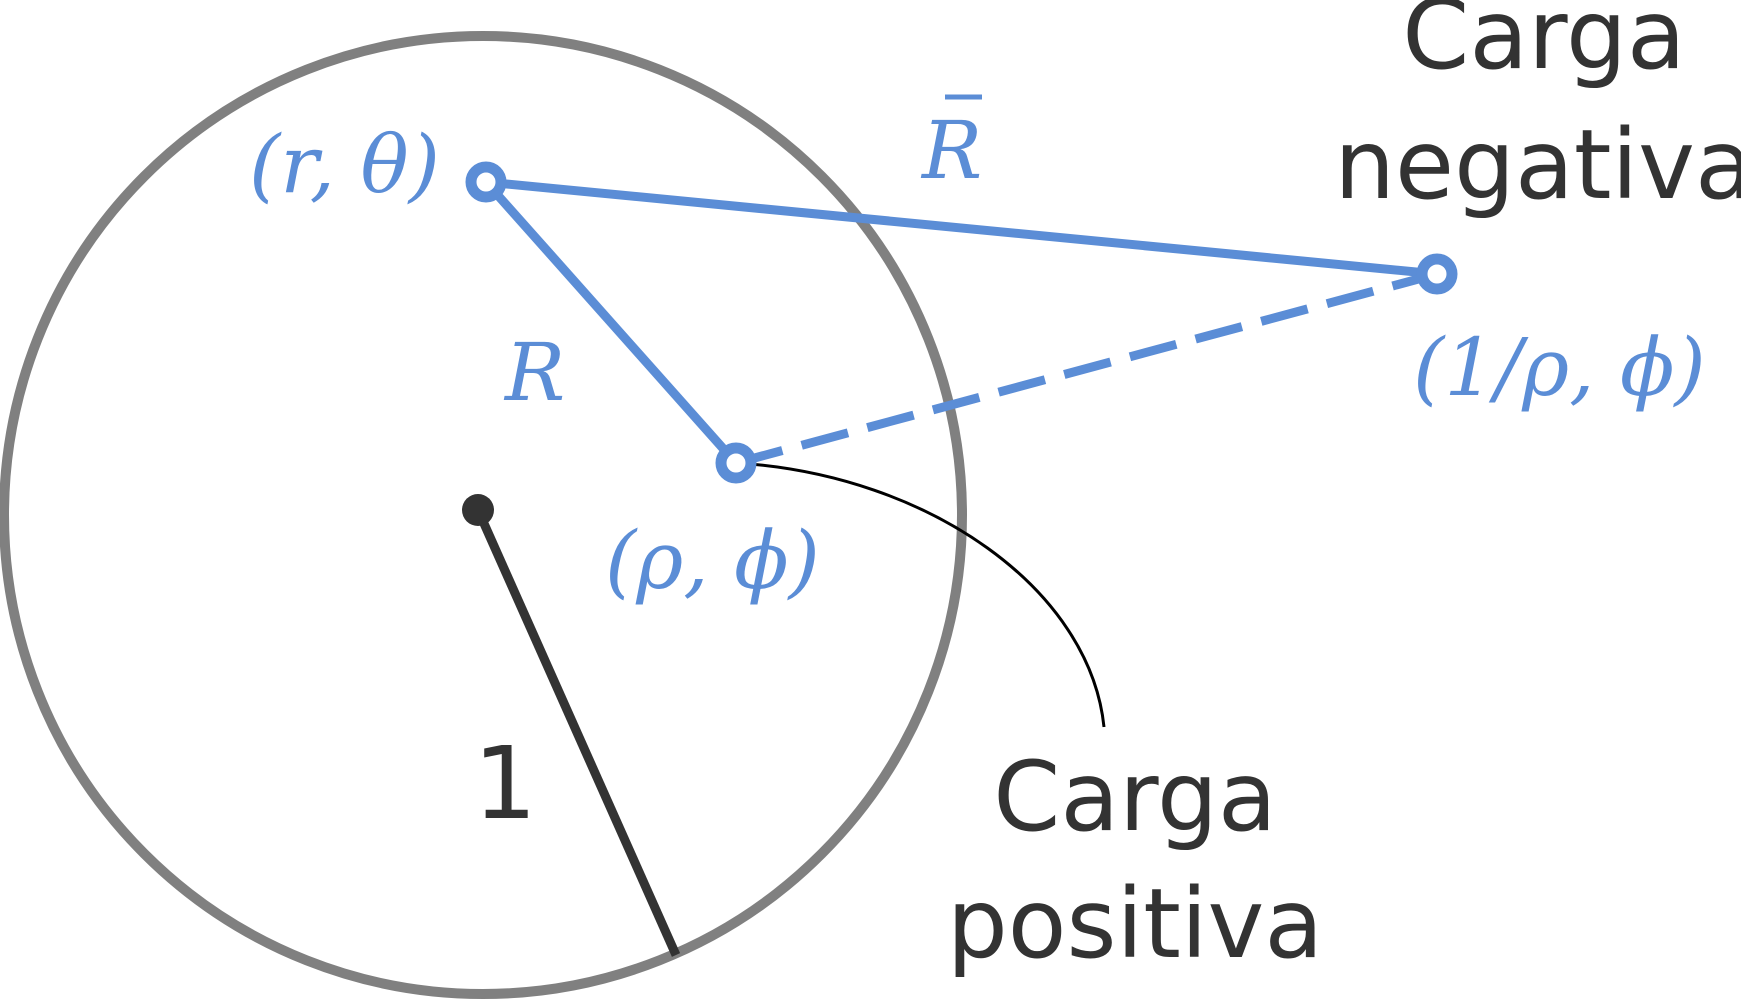 The image size is (1741, 999). What do you see at coordinates (961, 228) in the screenshot?
I see `segment-R-bar` at bounding box center [961, 228].